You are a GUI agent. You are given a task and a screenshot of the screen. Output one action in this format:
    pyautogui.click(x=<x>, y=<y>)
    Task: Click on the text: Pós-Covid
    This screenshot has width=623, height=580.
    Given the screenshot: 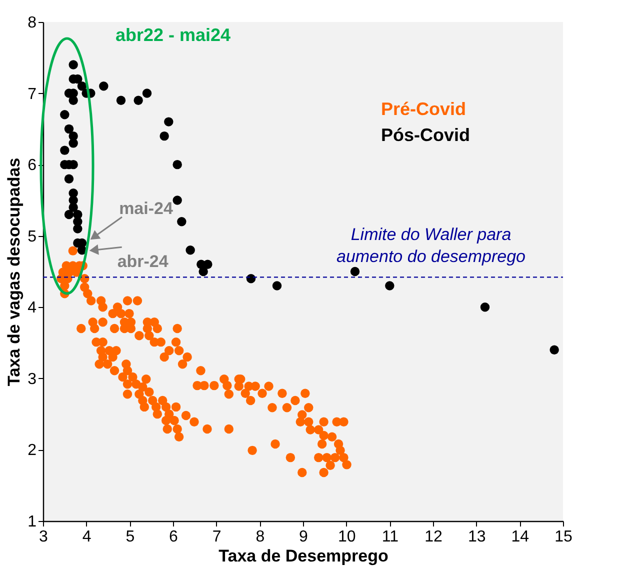 What is the action you would take?
    pyautogui.click(x=425, y=135)
    